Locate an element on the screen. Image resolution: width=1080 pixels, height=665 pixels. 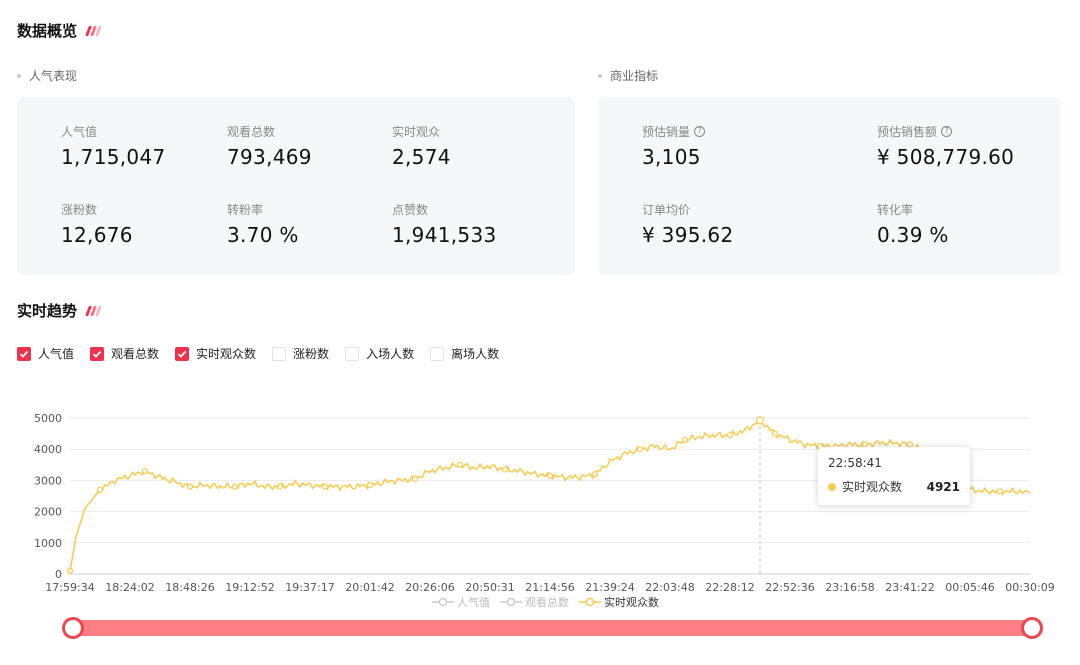
y-tick-label: 1000 is located at coordinates (48, 543).